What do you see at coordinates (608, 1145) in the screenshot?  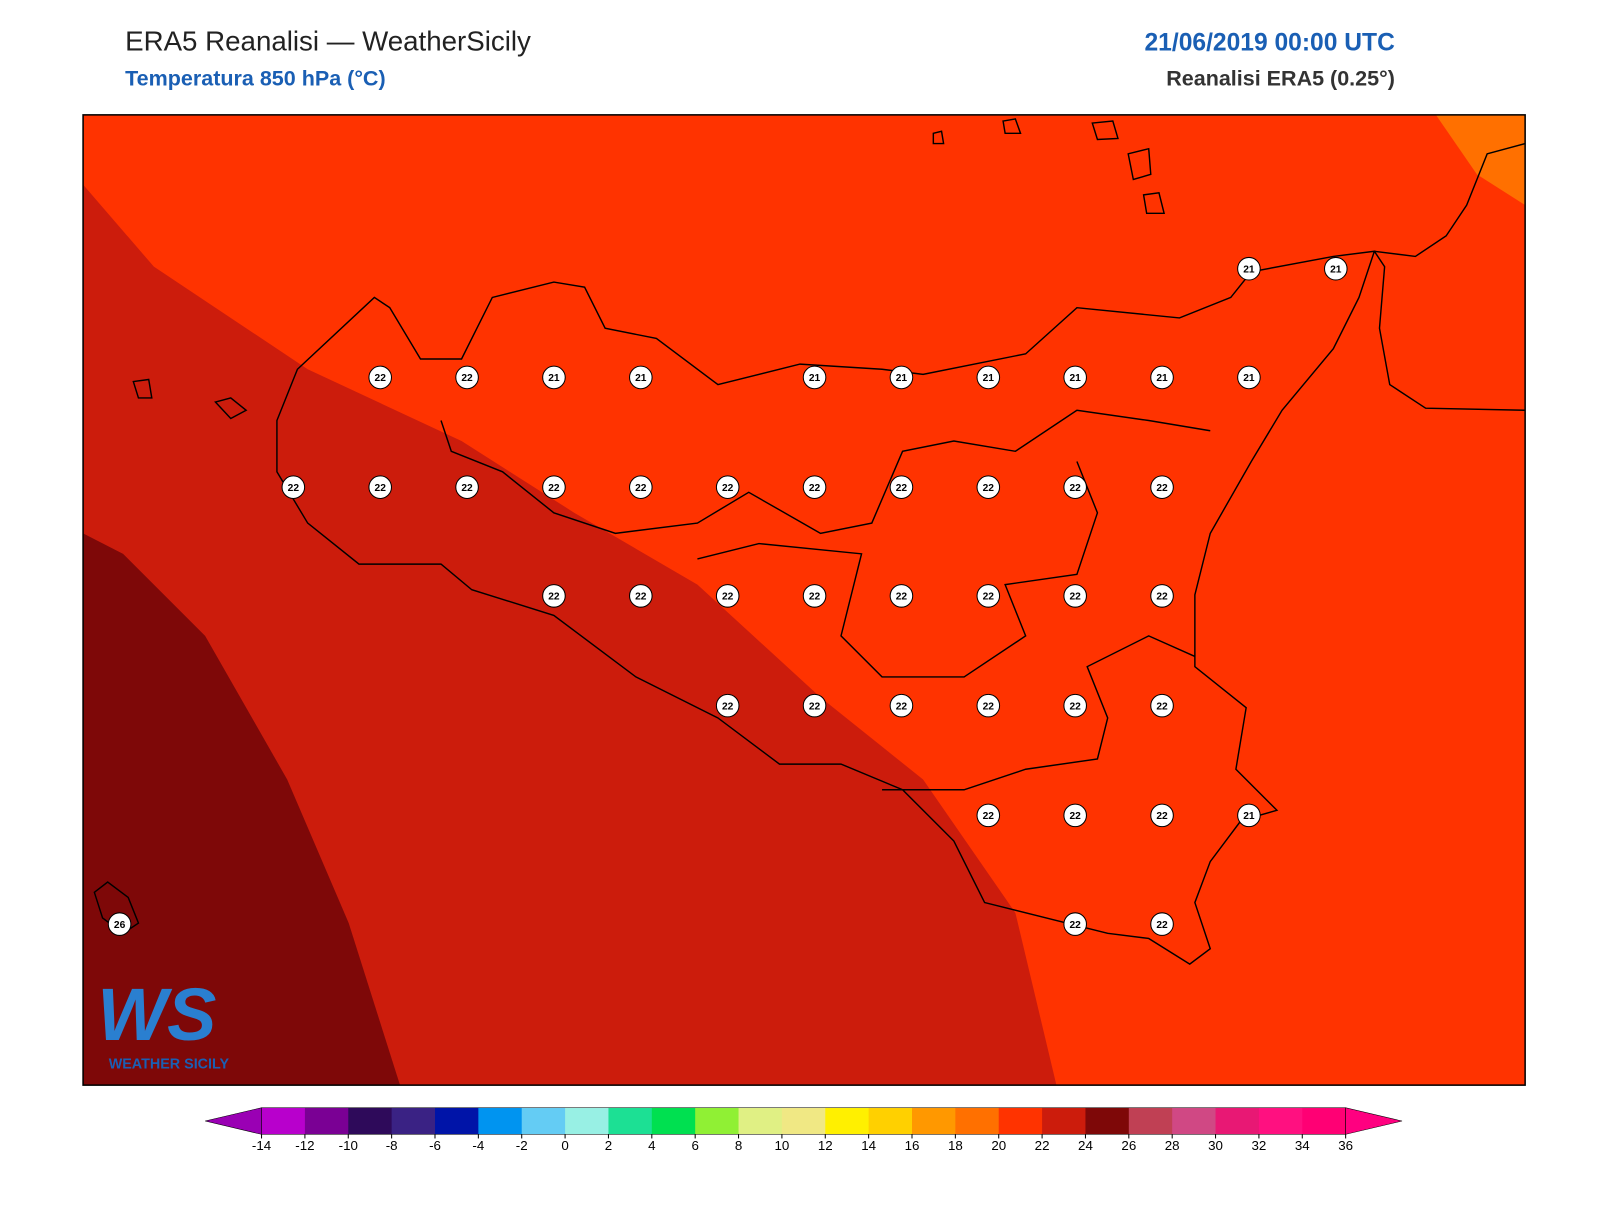 I see `colorbar-tick-label: 2` at bounding box center [608, 1145].